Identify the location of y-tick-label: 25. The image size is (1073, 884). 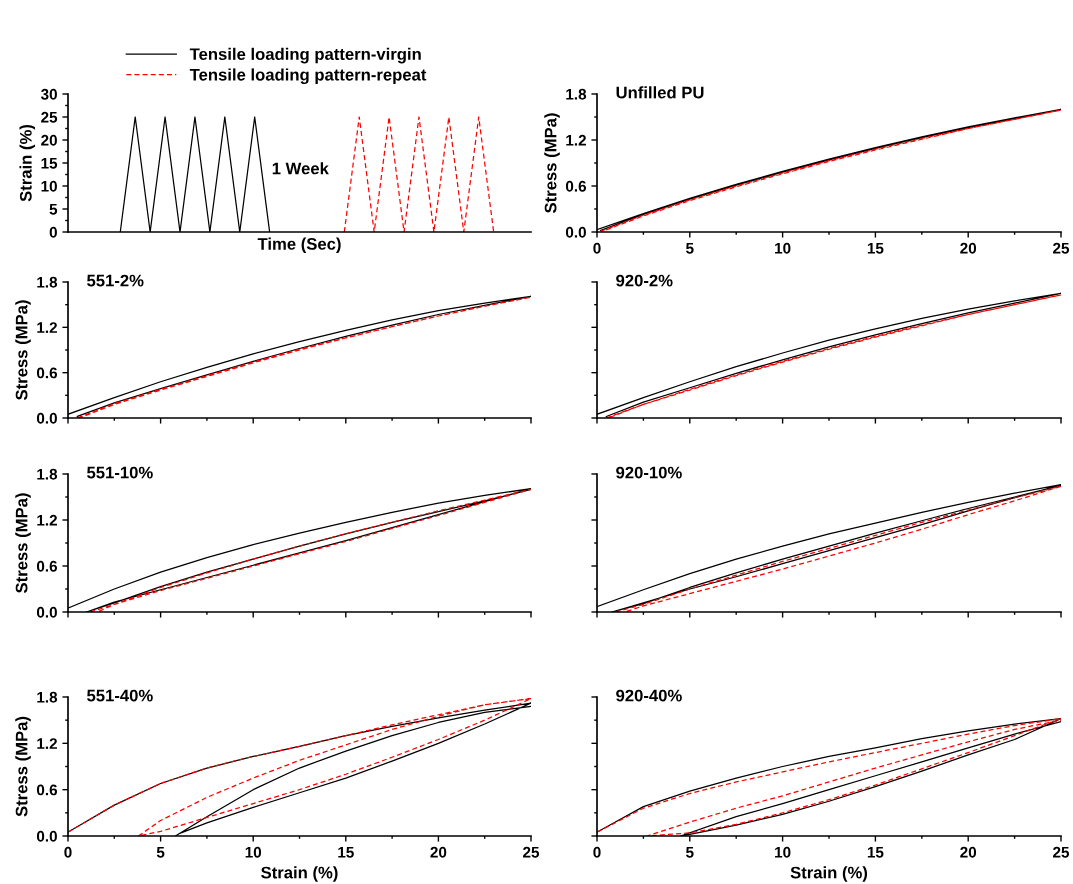
(49, 117).